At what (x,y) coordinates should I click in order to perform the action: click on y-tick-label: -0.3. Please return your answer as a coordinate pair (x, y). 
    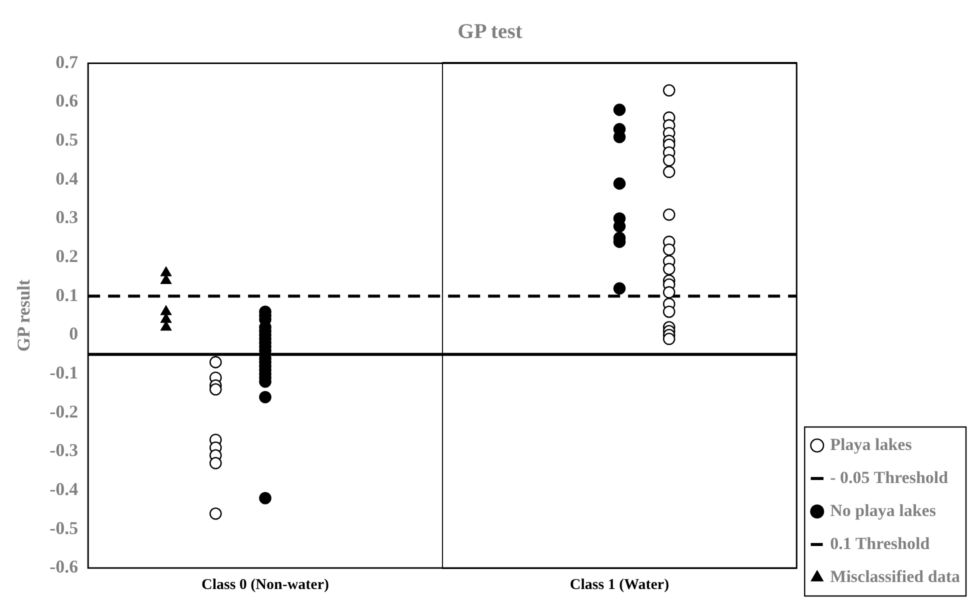
    Looking at the image, I should click on (64, 450).